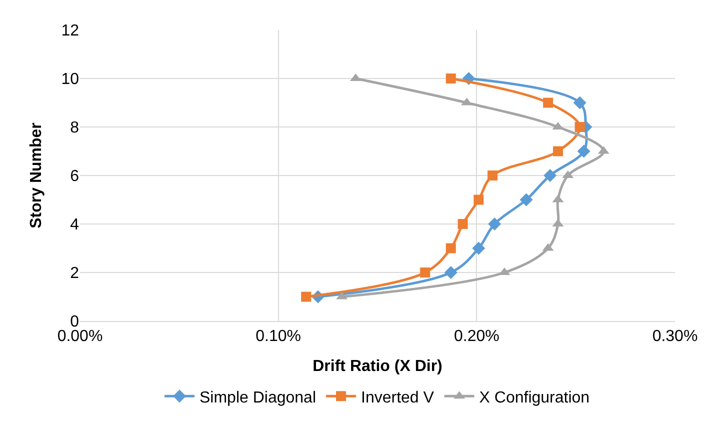  What do you see at coordinates (70, 79) in the screenshot?
I see `y-tick-label: 10` at bounding box center [70, 79].